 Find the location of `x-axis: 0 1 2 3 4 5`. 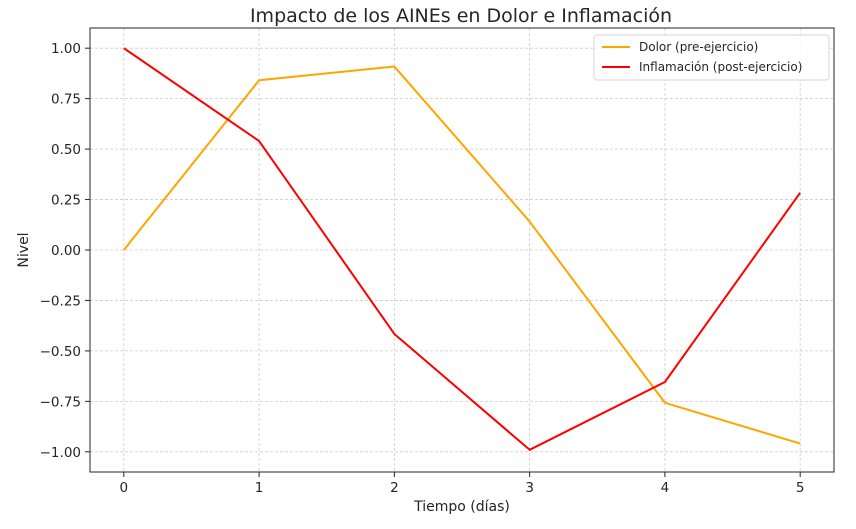

x-axis: 0 1 2 3 4 5 is located at coordinates (462, 484).